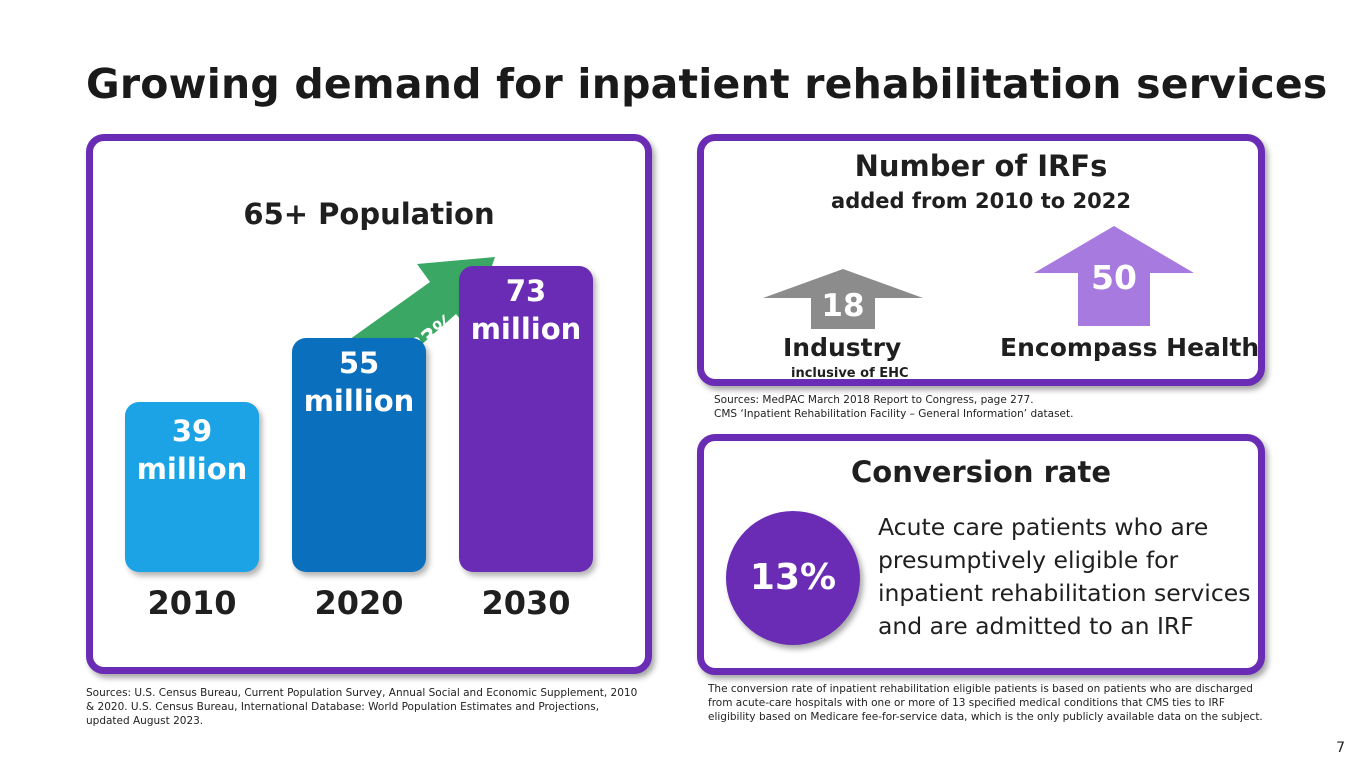 The width and height of the screenshot is (1365, 768). Describe the element at coordinates (526, 419) in the screenshot. I see `population-bar-2030: 73 million` at that location.